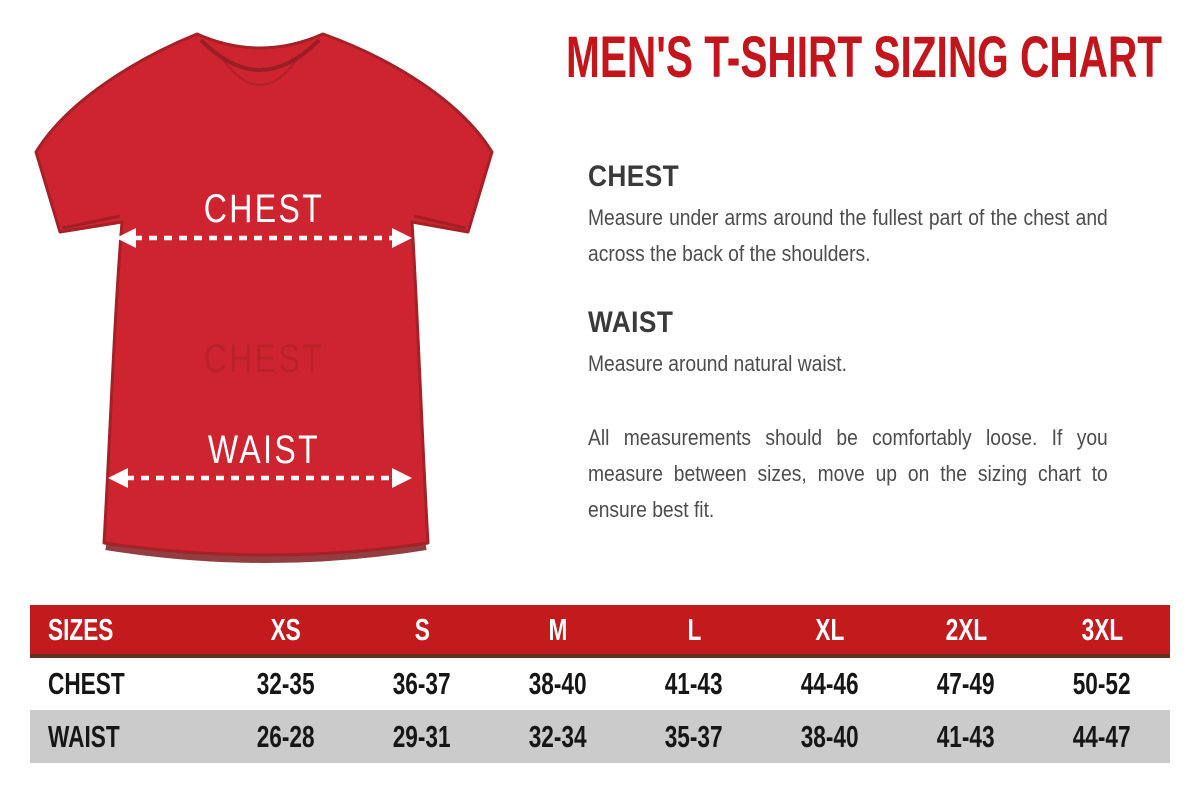 The height and width of the screenshot is (800, 1200). I want to click on waist-s: 29-31, so click(422, 736).